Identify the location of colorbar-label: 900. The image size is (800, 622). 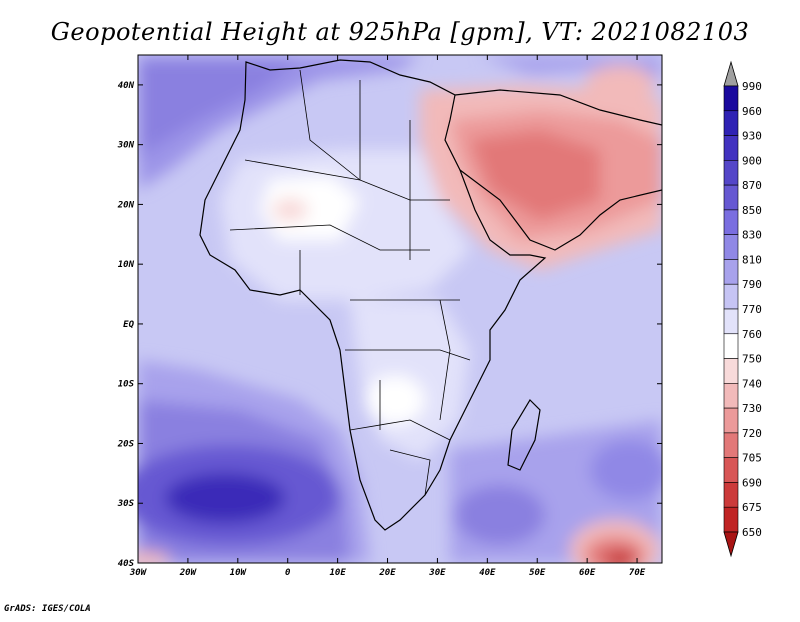
(752, 160).